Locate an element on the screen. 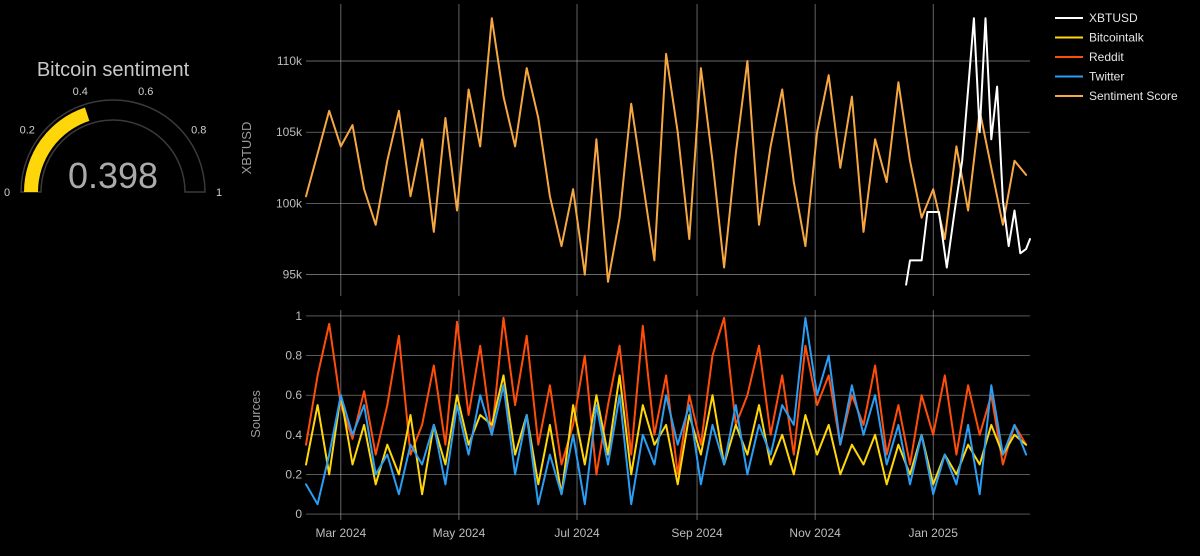 The height and width of the screenshot is (556, 1200). sources-x-tick-label: May 2024 is located at coordinates (459, 533).